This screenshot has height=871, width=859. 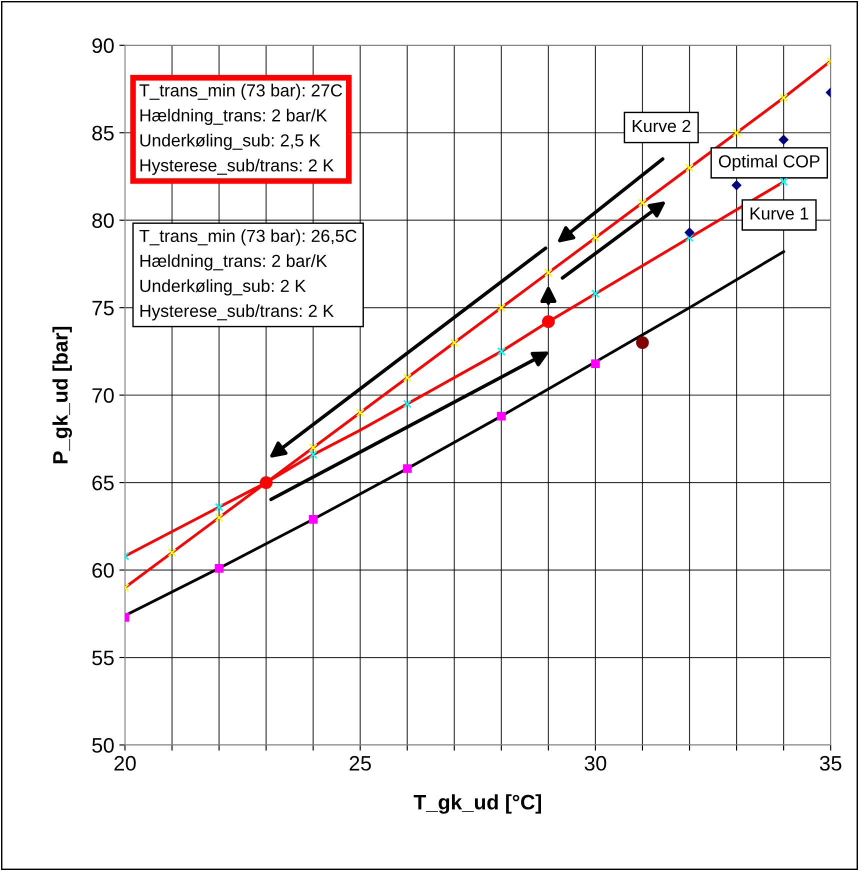 What do you see at coordinates (103, 308) in the screenshot?
I see `y-tick-label: 75` at bounding box center [103, 308].